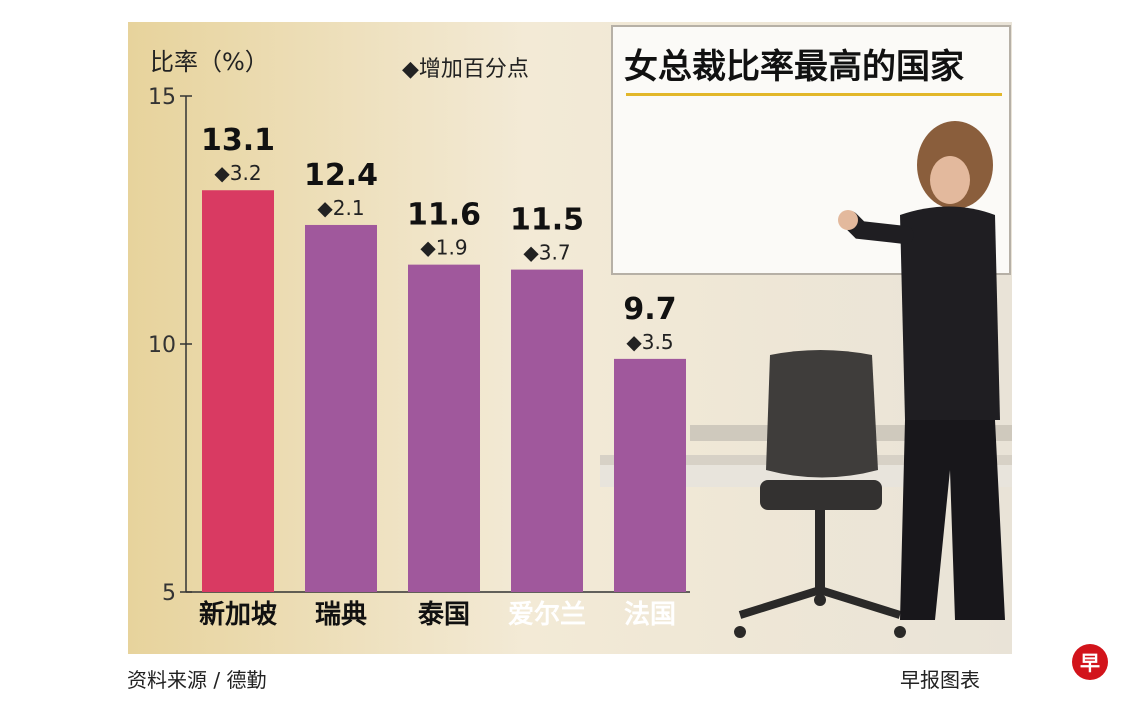  Describe the element at coordinates (162, 345) in the screenshot. I see `y-tick-label: 10` at that location.